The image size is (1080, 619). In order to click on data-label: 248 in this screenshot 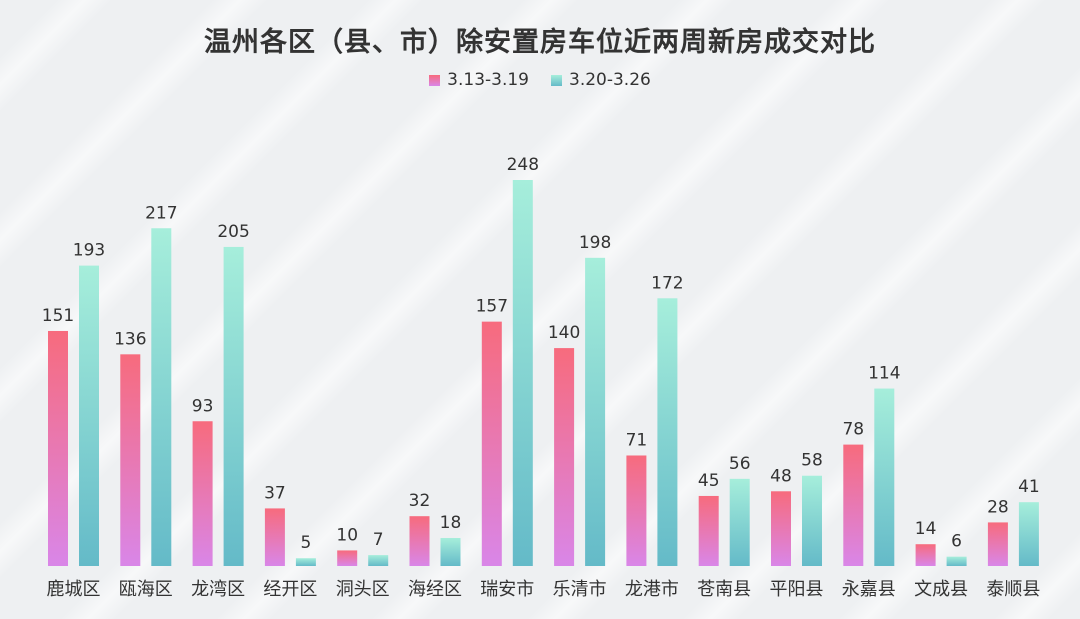, I will do `click(523, 165)`.